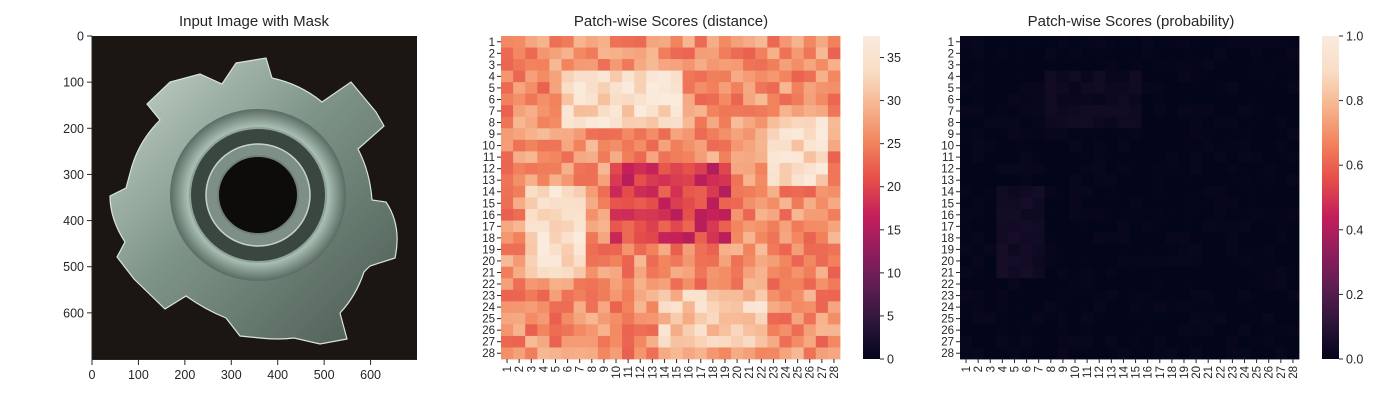 Image resolution: width=1400 pixels, height=400 pixels. I want to click on col-tick-label: 10, so click(1076, 372).